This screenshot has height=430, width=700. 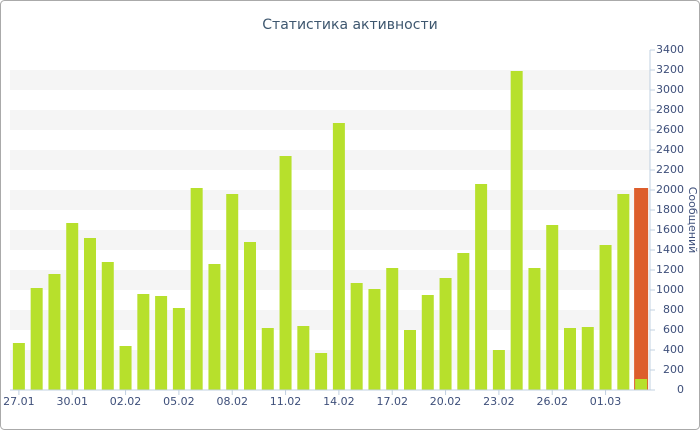 I want to click on y-tick-label: 3200, so click(x=670, y=69).